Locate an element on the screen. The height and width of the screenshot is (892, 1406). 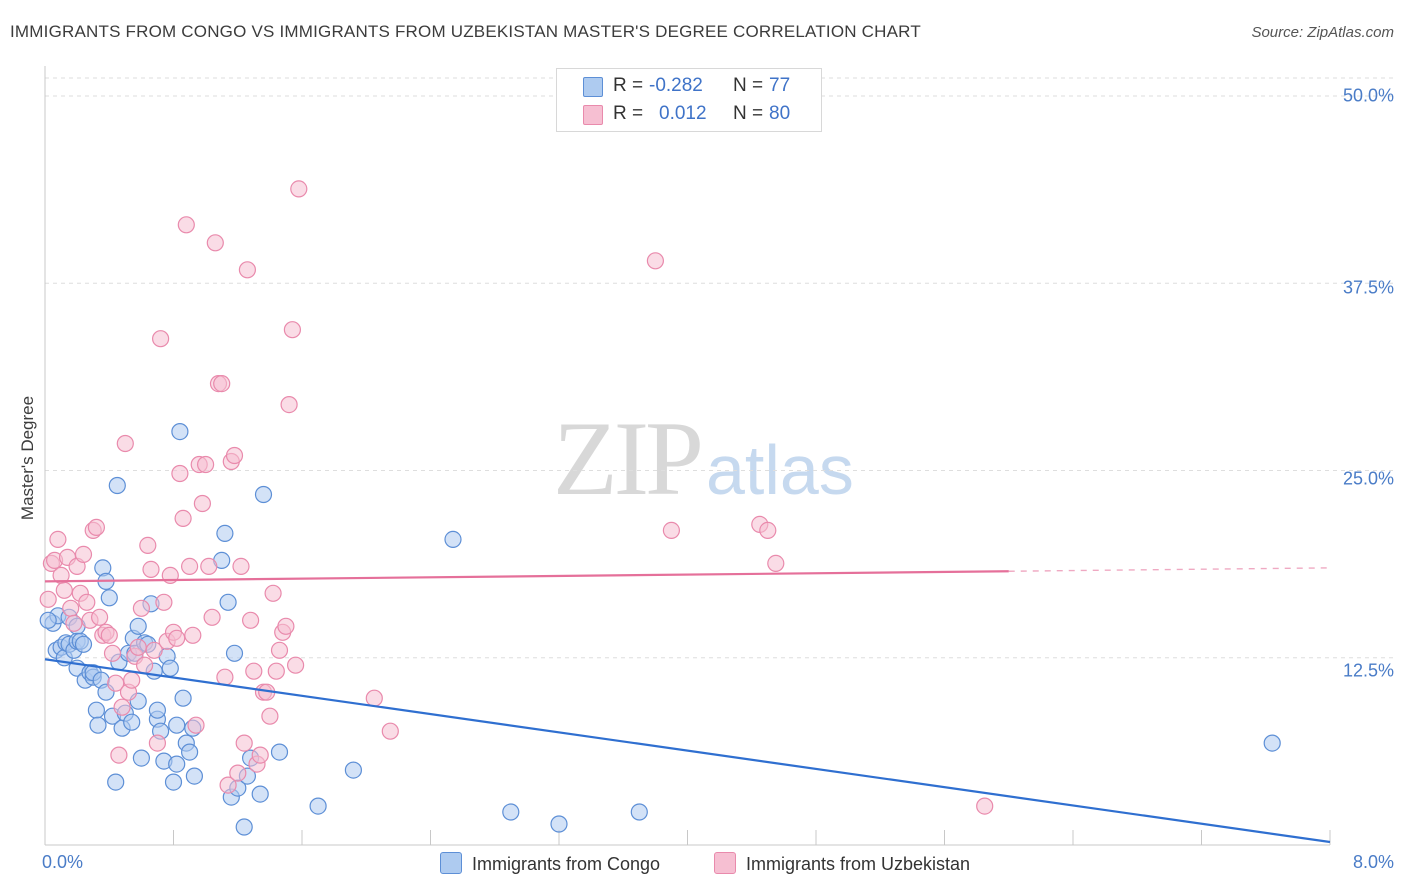
legend-item-congo: Immigrants from Congo is located at coordinates (550, 863).